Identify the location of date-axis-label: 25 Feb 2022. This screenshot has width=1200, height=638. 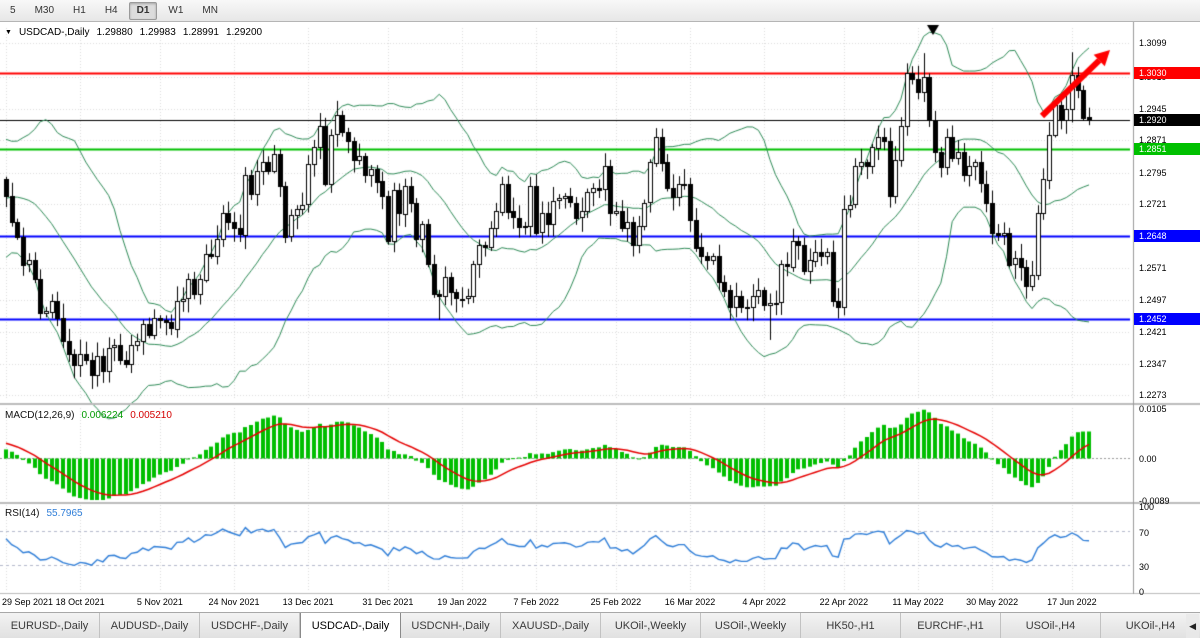
(616, 602).